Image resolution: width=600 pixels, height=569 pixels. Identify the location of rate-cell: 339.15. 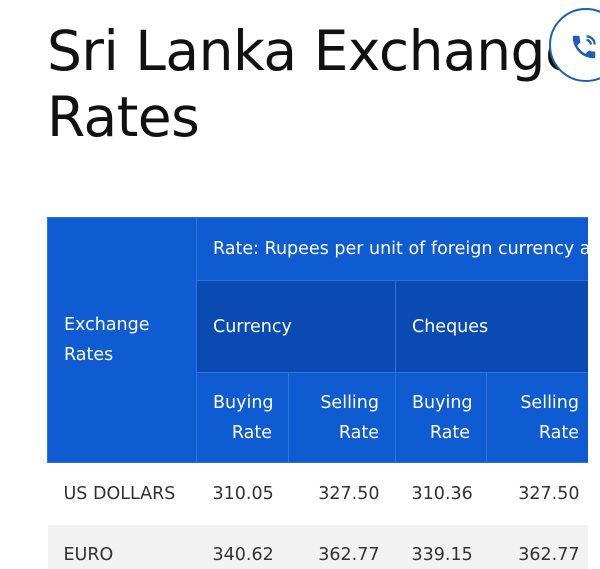
(441, 546).